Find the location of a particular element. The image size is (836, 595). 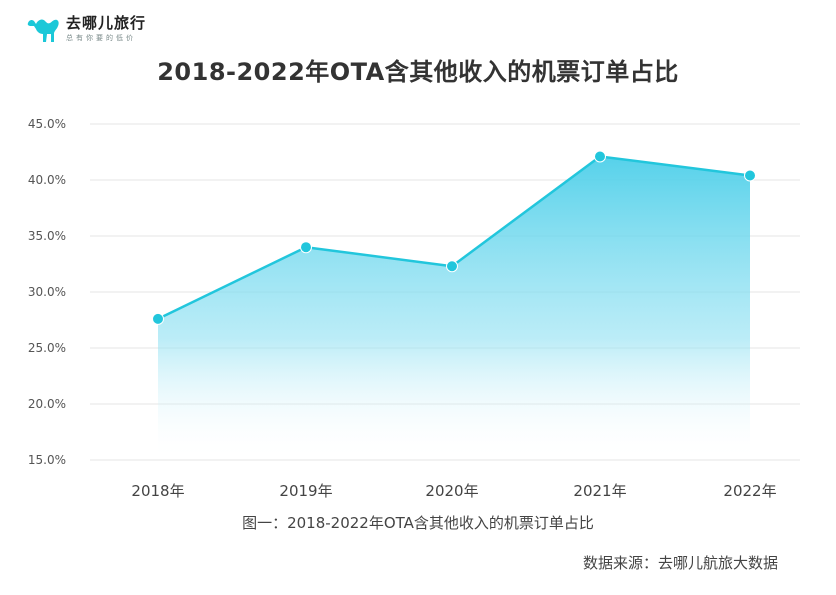

y-tick-label: 20.0% is located at coordinates (47, 404).